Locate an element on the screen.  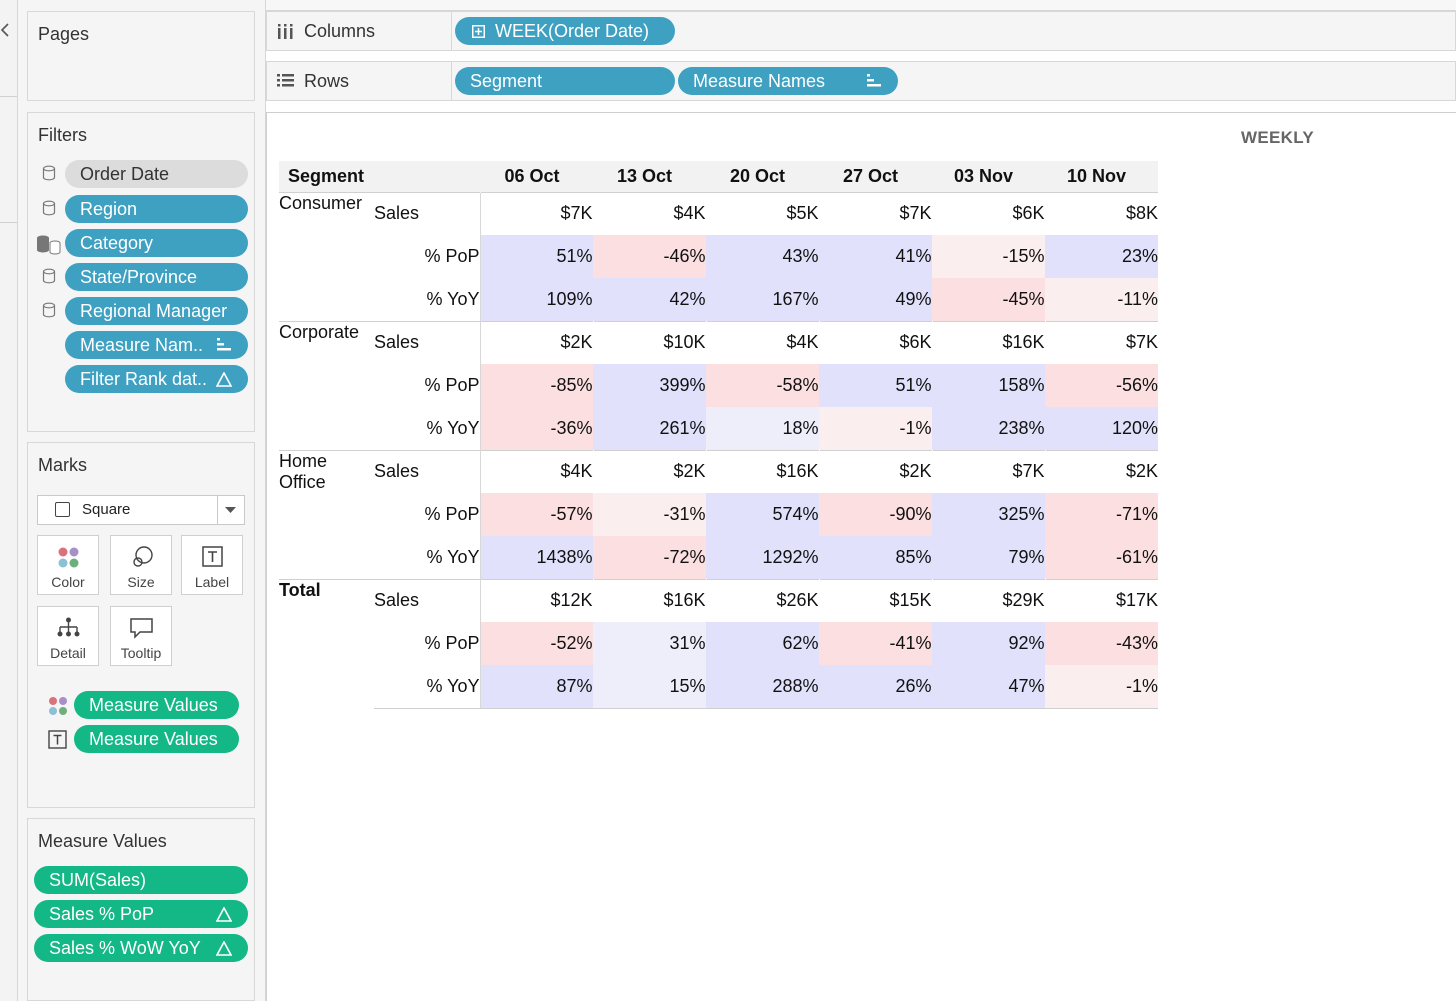
value-cell: 1292% is located at coordinates (762, 557).